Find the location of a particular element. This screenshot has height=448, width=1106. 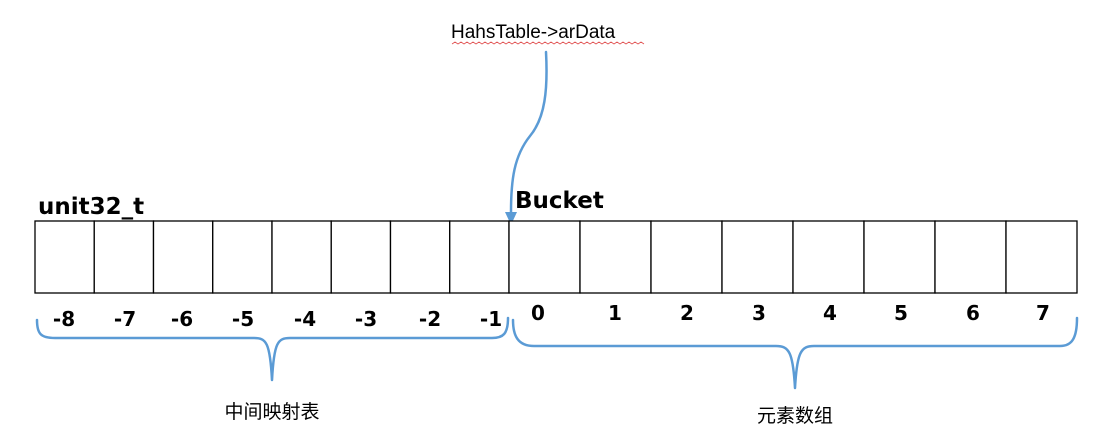

pointer-label: HahsTable->arData is located at coordinates (533, 32).